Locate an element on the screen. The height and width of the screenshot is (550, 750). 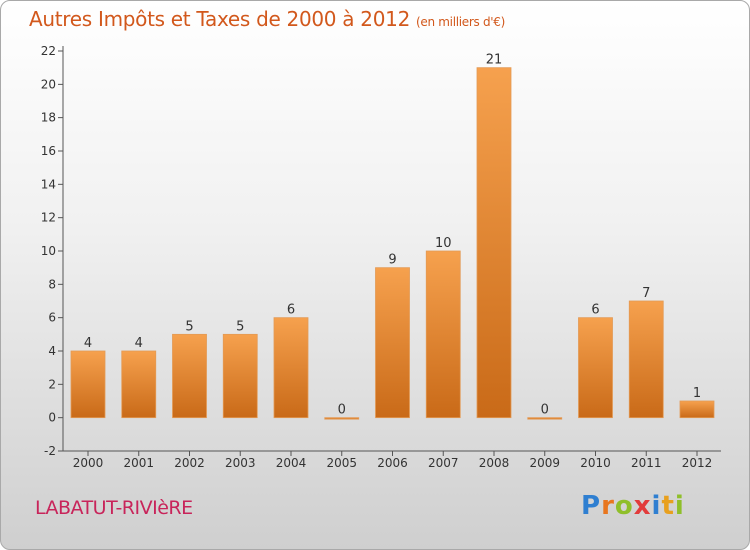
y-tick-label: 8 is located at coordinates (52, 284).